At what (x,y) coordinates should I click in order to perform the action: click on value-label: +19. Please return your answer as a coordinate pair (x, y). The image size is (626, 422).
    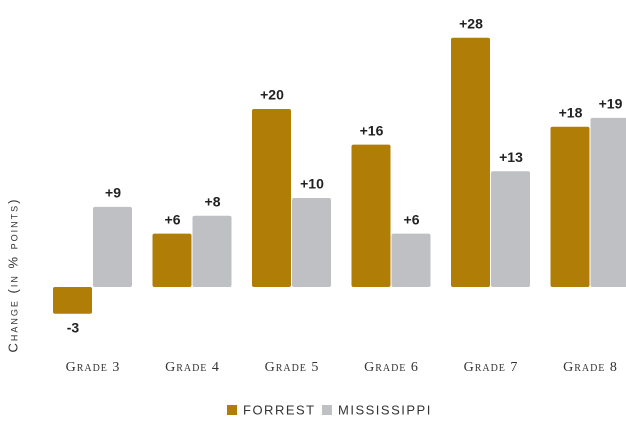
    Looking at the image, I should click on (611, 104).